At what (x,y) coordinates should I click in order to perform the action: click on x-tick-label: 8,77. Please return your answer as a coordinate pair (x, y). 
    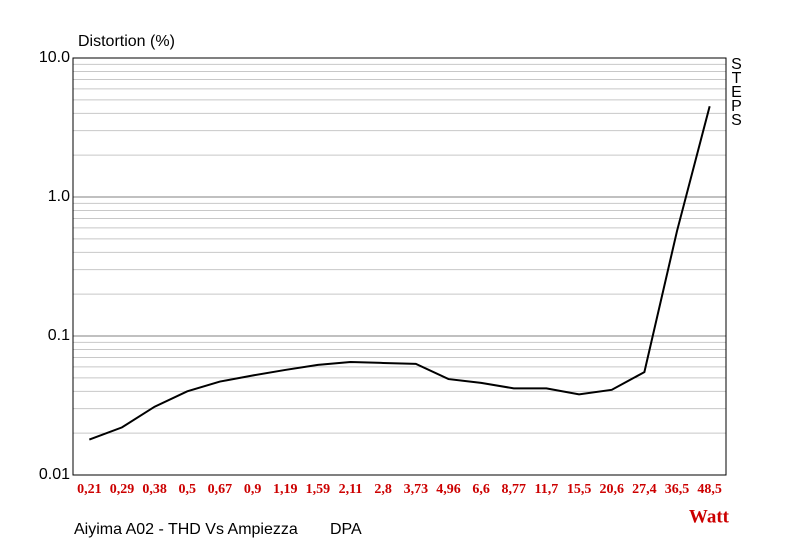
    Looking at the image, I should click on (514, 489).